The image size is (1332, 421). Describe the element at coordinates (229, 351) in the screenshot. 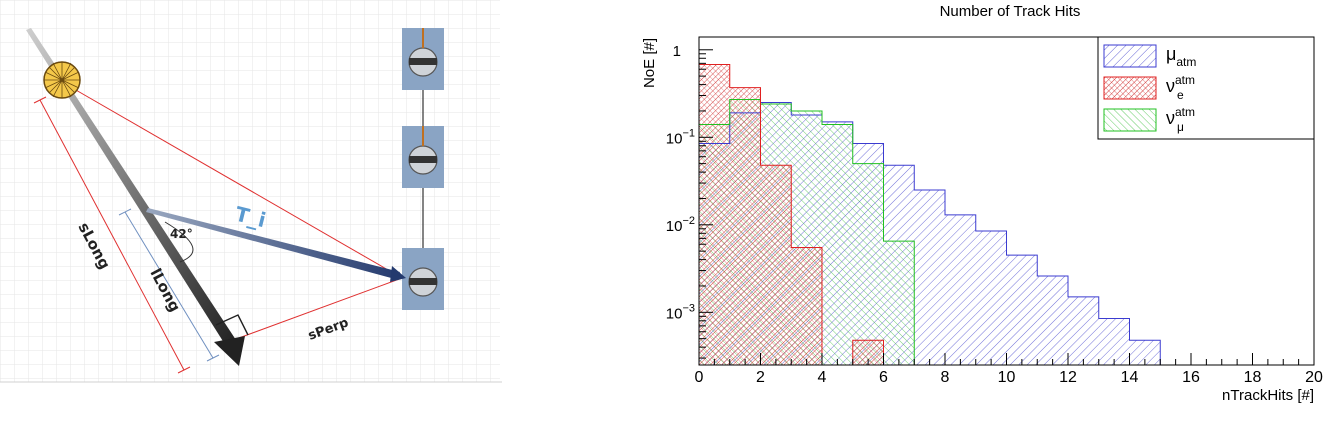

I see `arrow-head` at that location.